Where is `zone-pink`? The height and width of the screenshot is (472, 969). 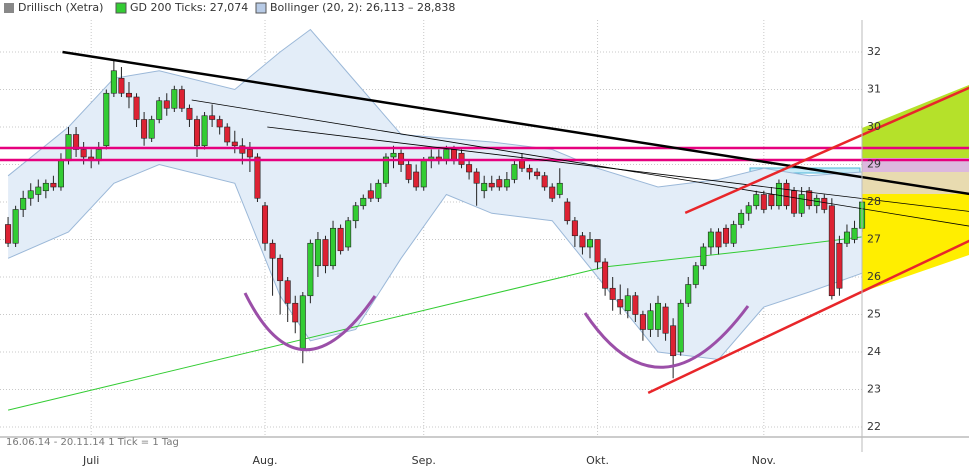
zone-pink is located at coordinates (915, 165).